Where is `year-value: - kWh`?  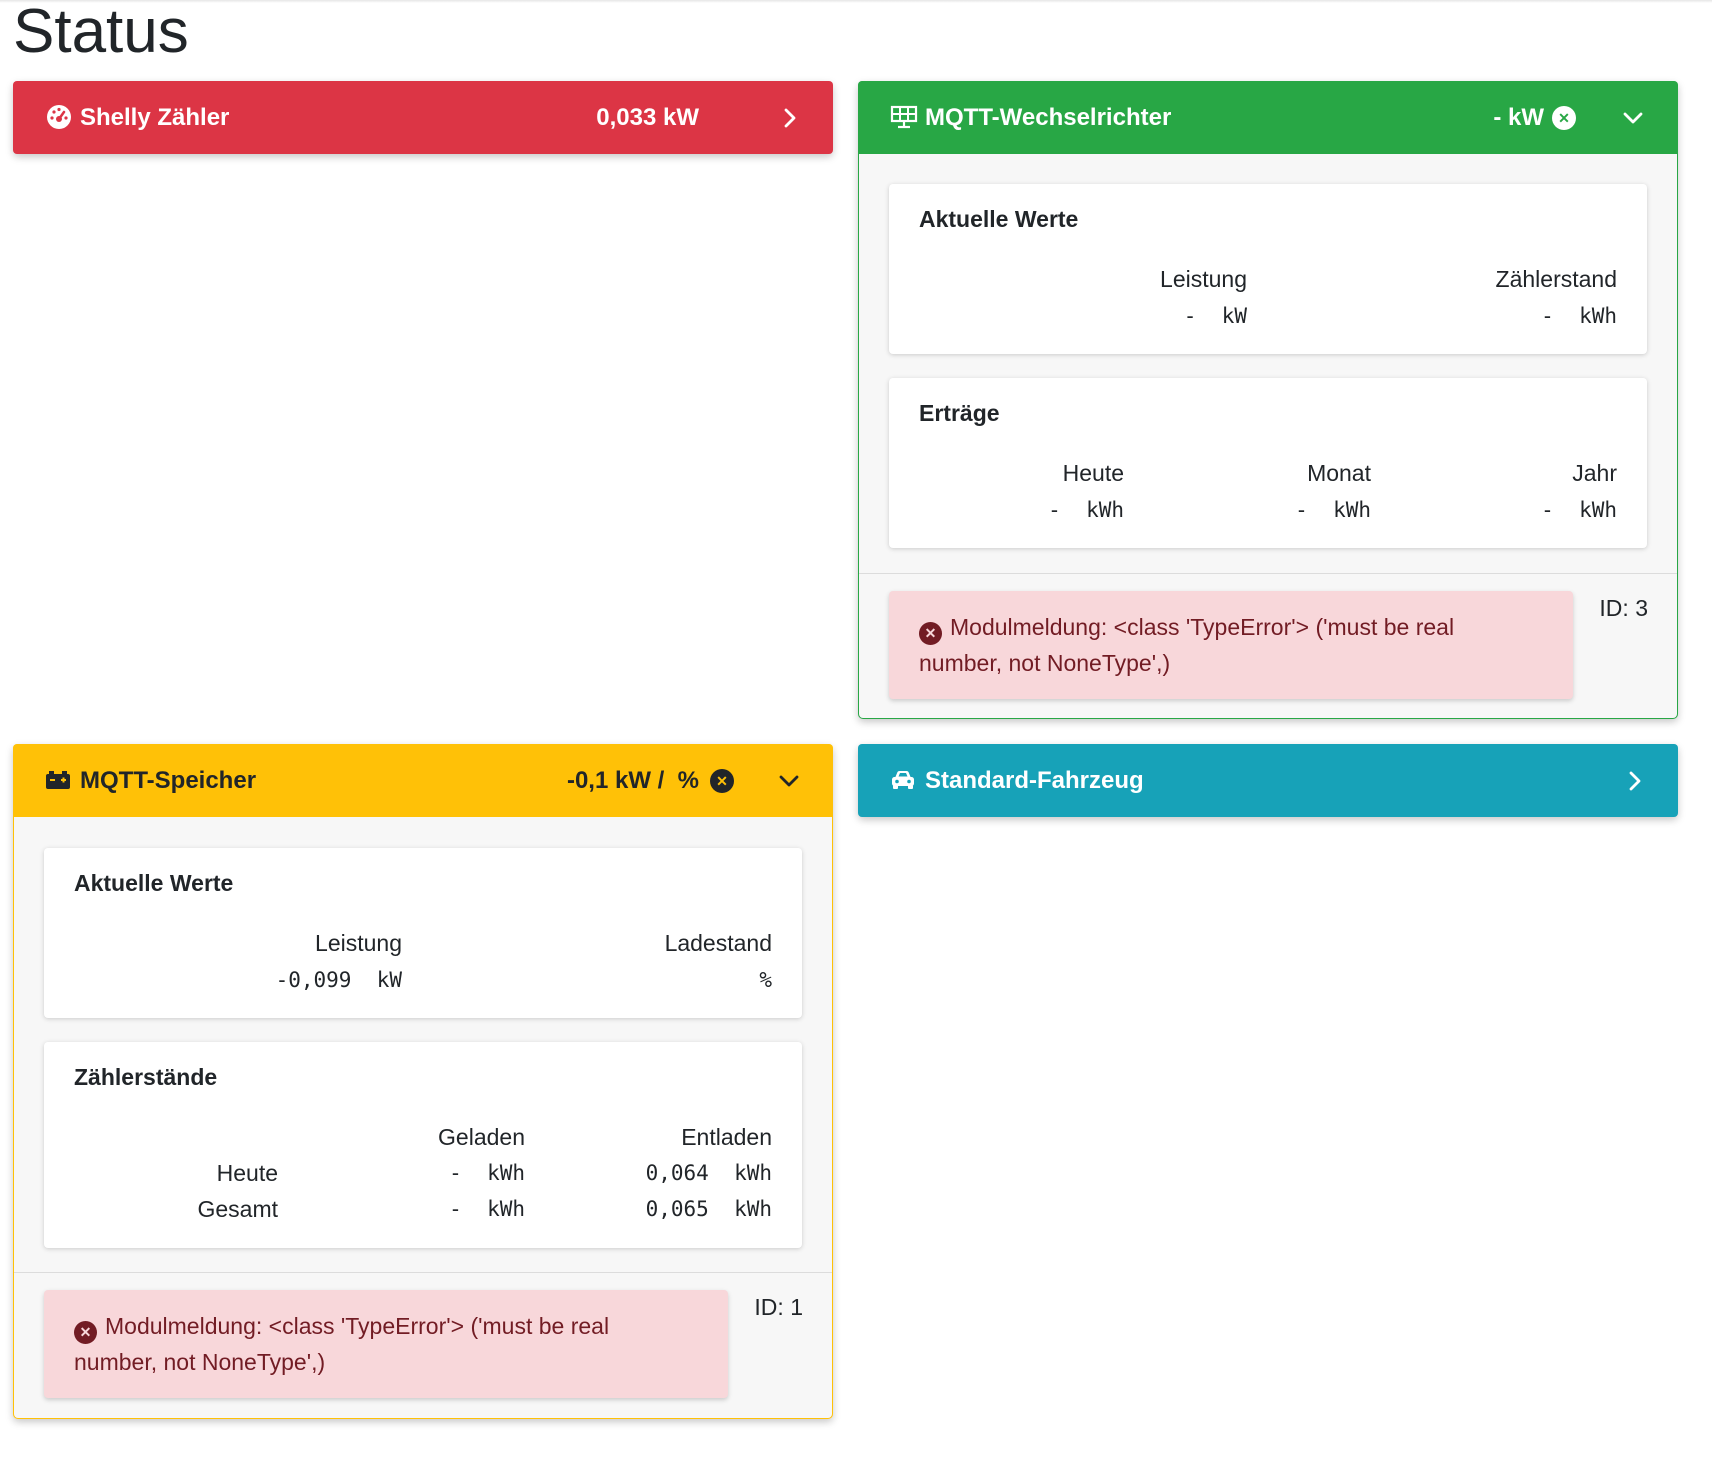
year-value: - kWh is located at coordinates (1579, 510).